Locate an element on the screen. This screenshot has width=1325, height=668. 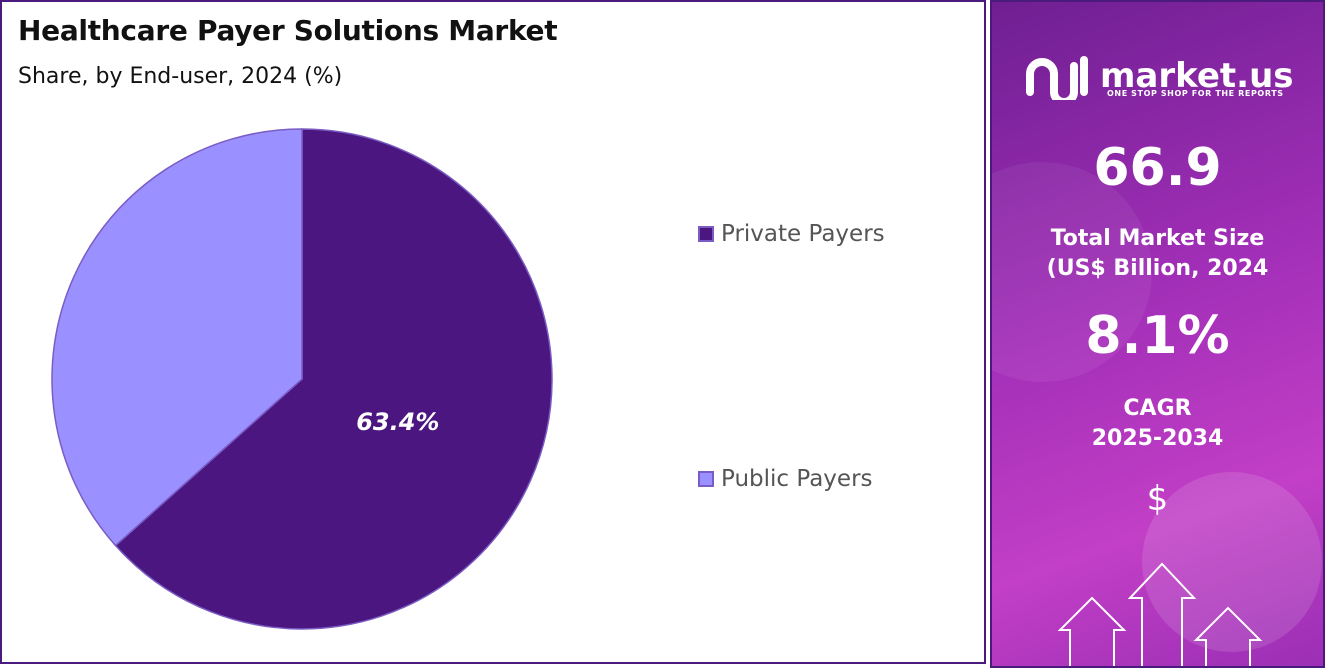
pie-slice-public-payers is located at coordinates (177, 337).